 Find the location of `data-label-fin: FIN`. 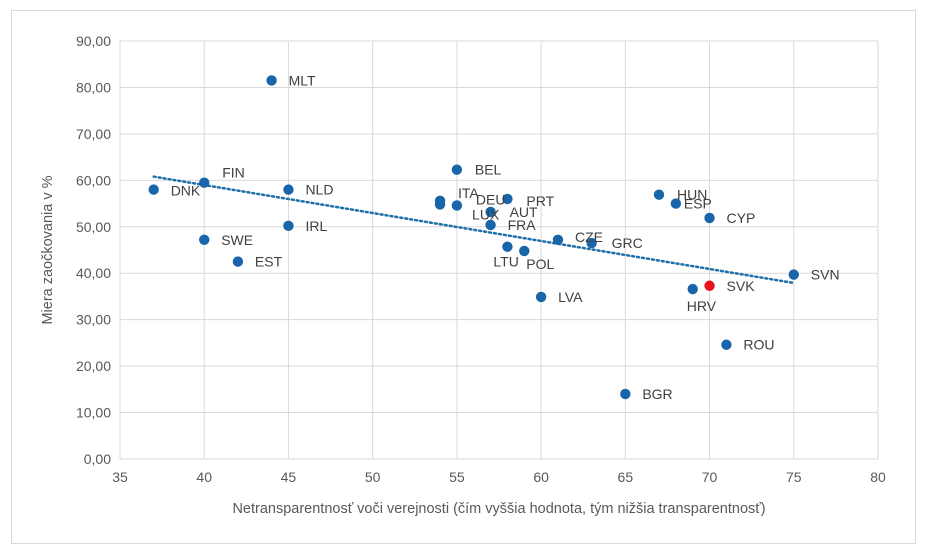

data-label-fin: FIN is located at coordinates (233, 173).